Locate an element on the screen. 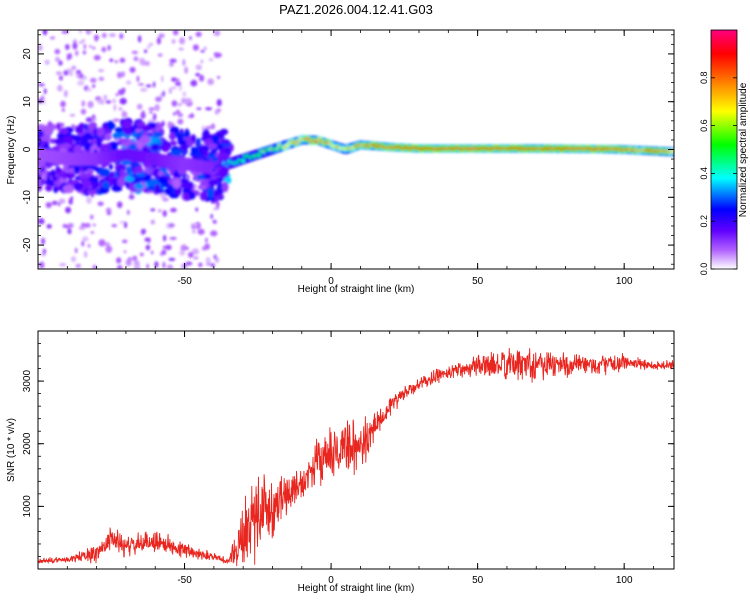 This screenshot has width=750, height=600. colorbar-label: Normalized spectral amplitude is located at coordinates (743, 149).